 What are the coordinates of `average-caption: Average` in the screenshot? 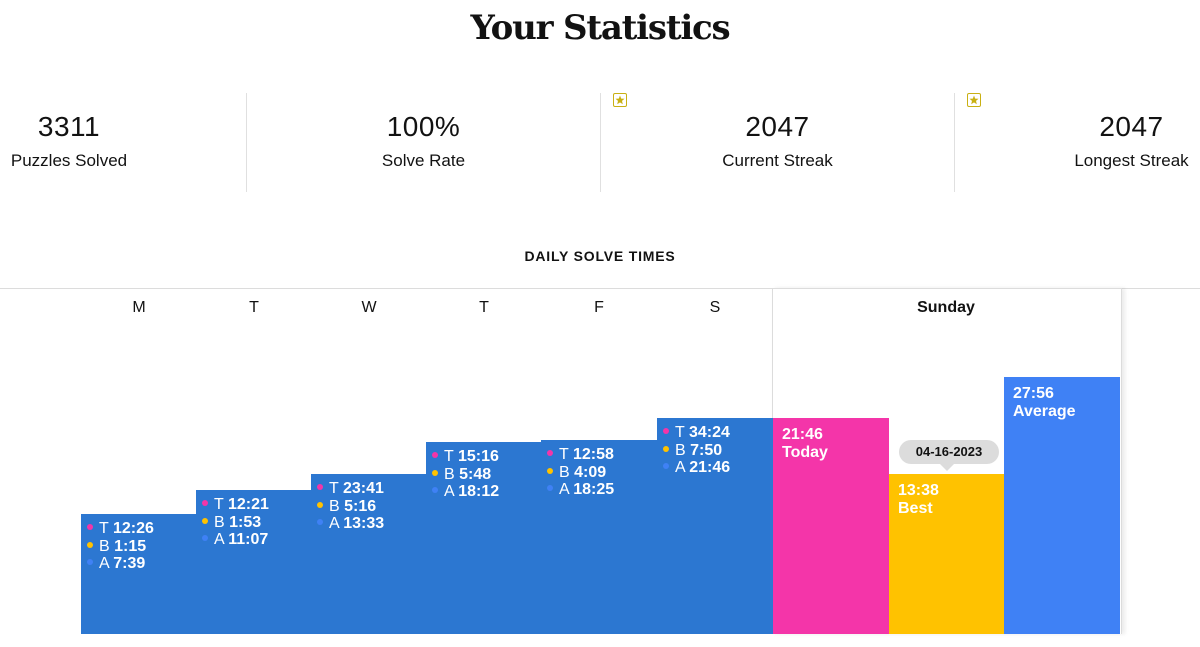 It's located at (1044, 411).